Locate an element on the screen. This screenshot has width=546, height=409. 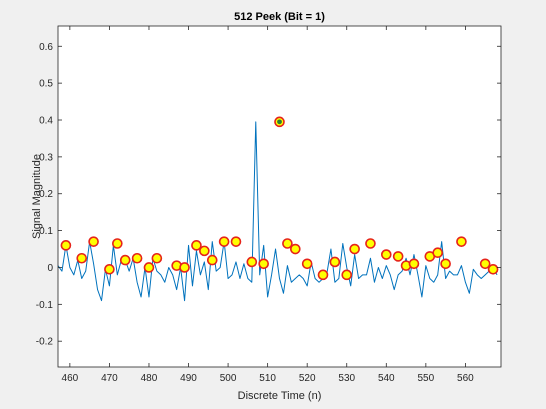
y-tick-label: 0 is located at coordinates (50, 268).